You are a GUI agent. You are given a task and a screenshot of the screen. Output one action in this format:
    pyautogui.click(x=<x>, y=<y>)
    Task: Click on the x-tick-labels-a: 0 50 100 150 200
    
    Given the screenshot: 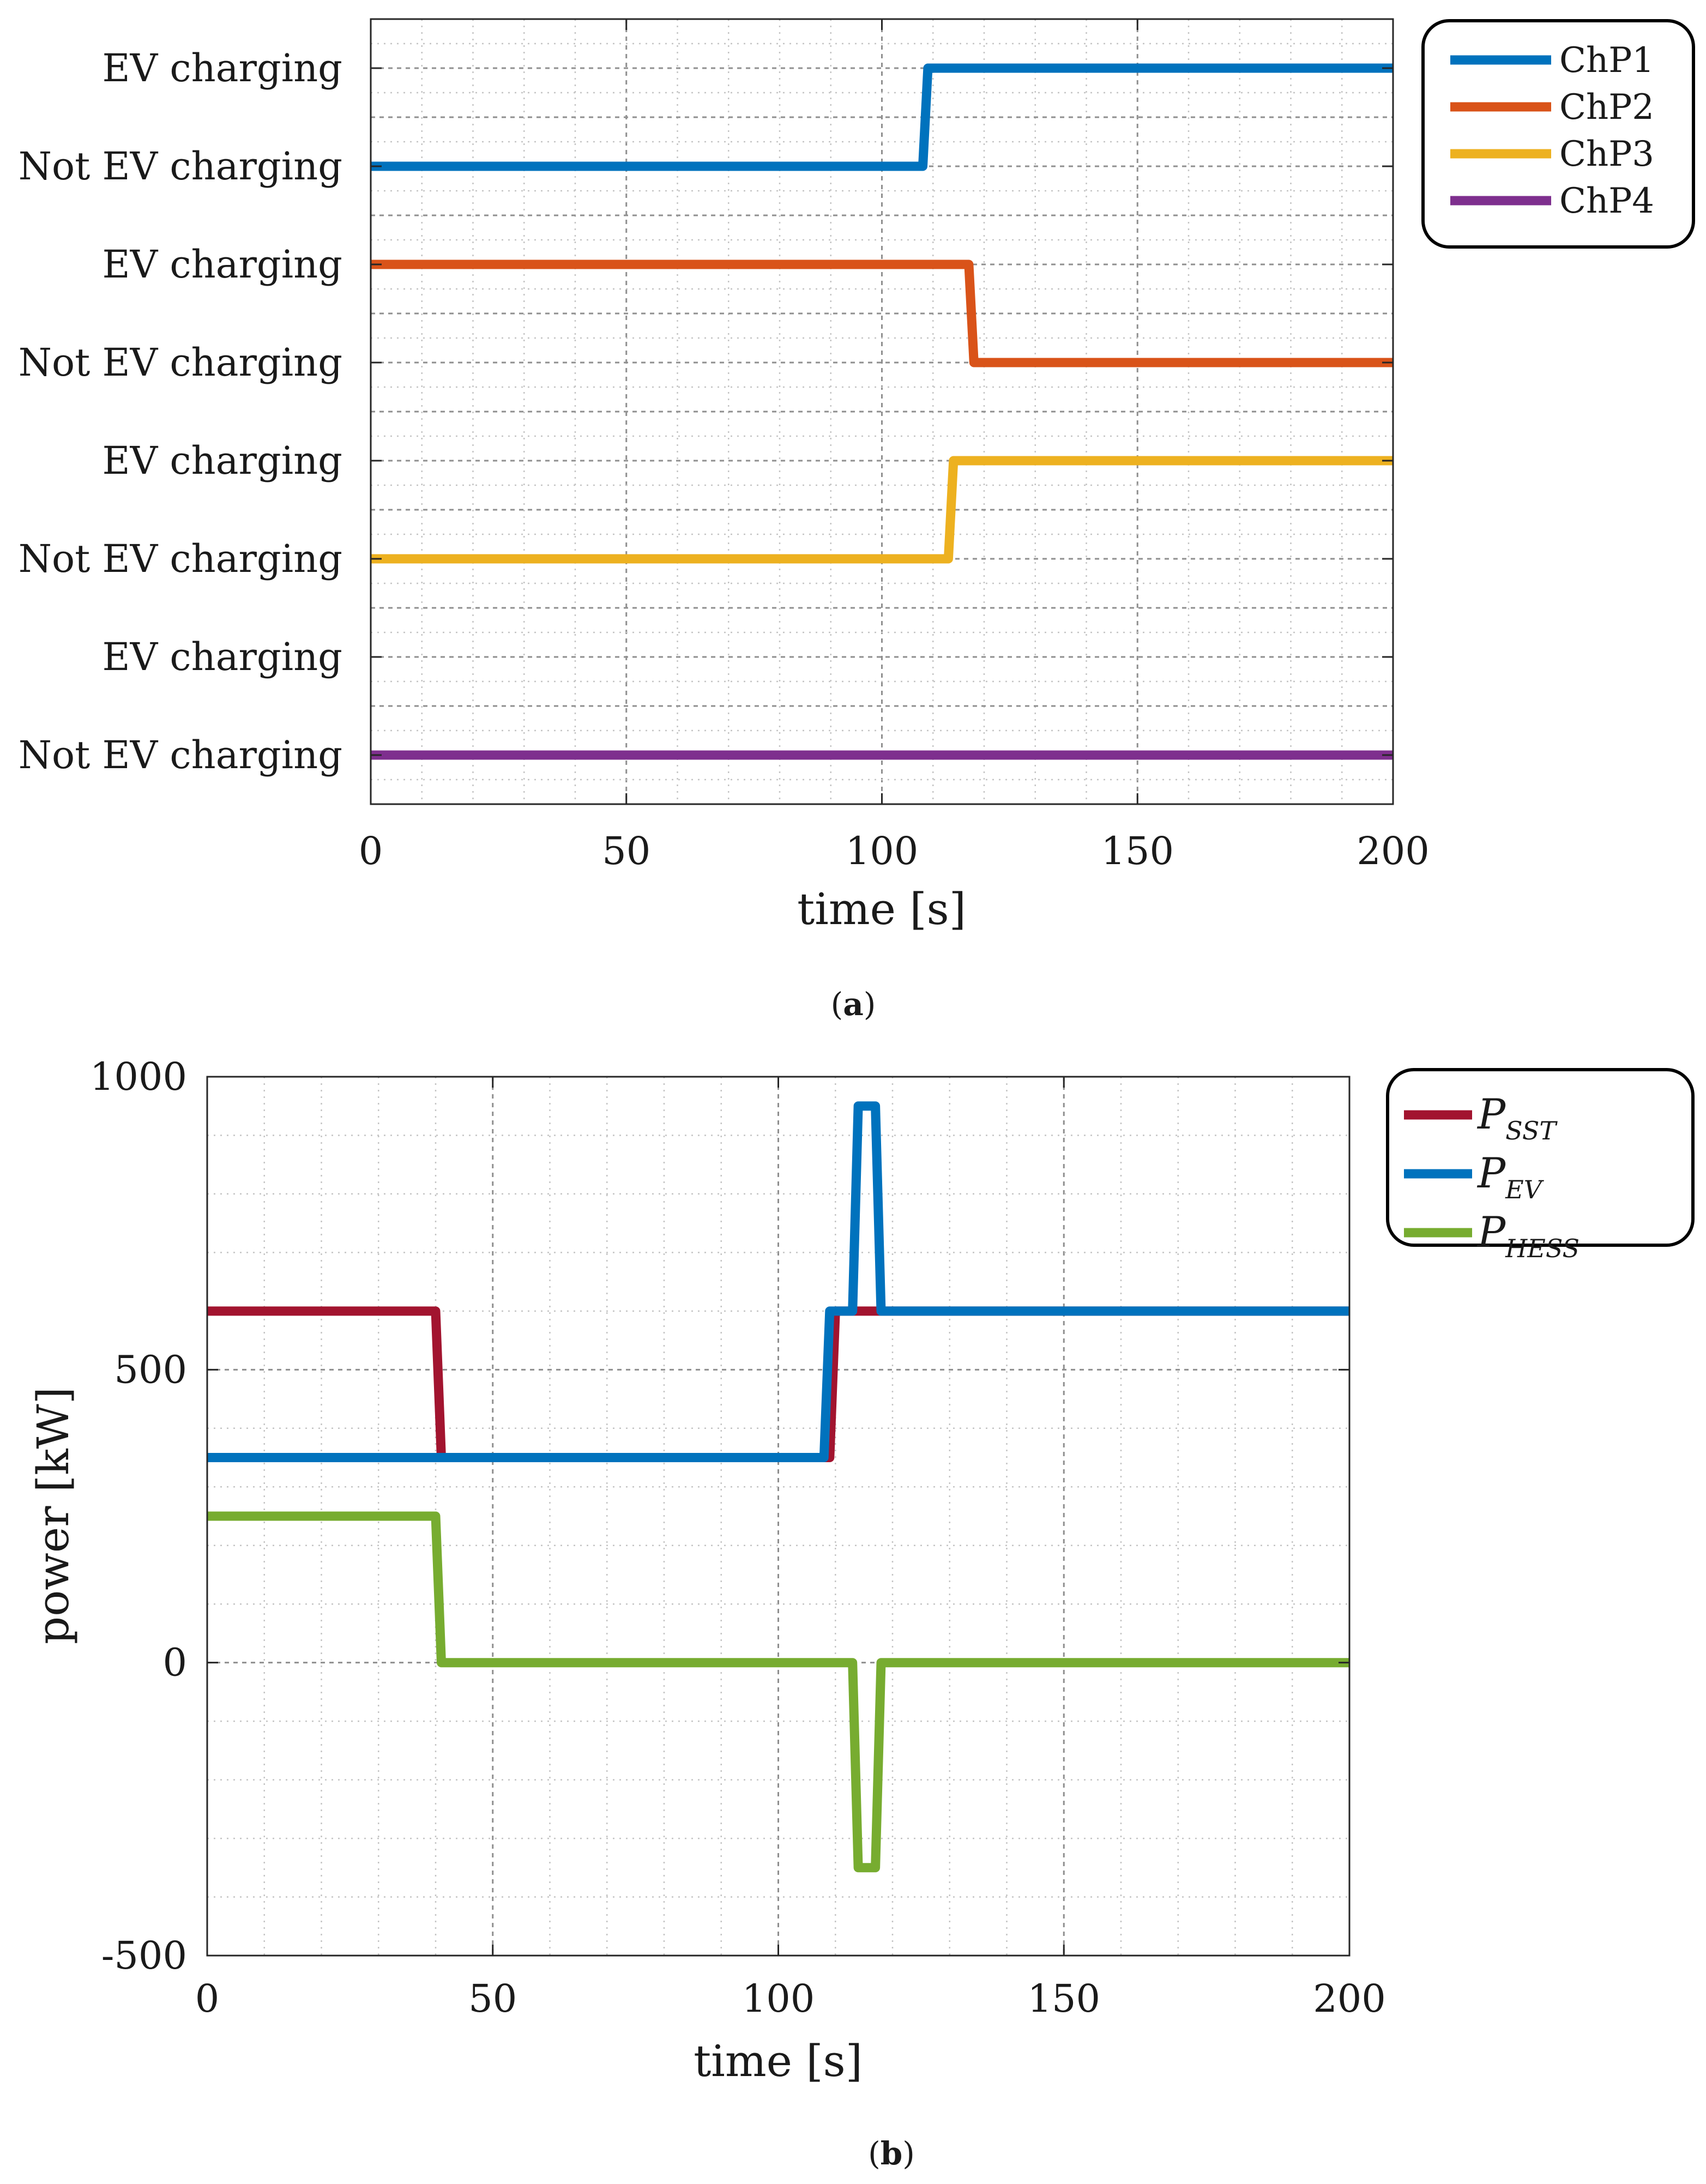 What is the action you would take?
    pyautogui.click(x=894, y=851)
    